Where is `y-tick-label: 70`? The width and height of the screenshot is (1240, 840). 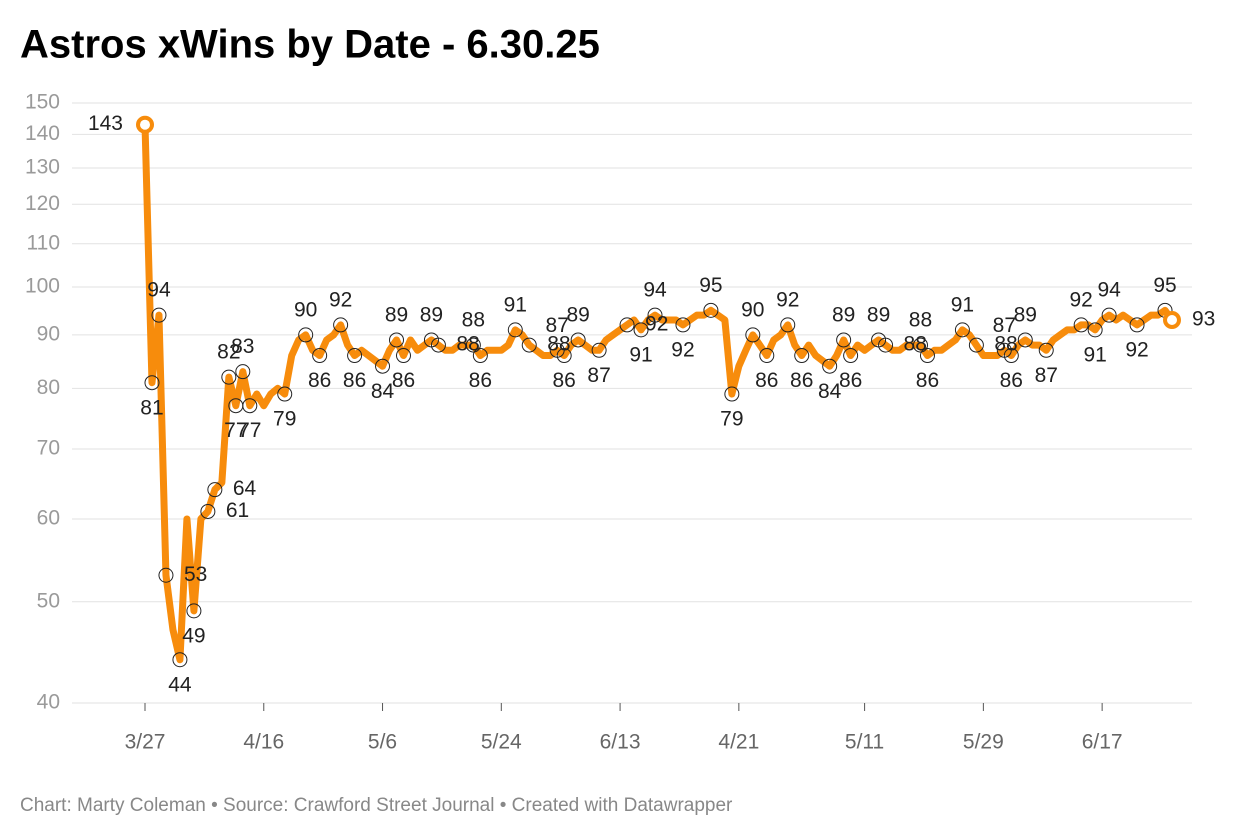 y-tick-label: 70 is located at coordinates (48, 448).